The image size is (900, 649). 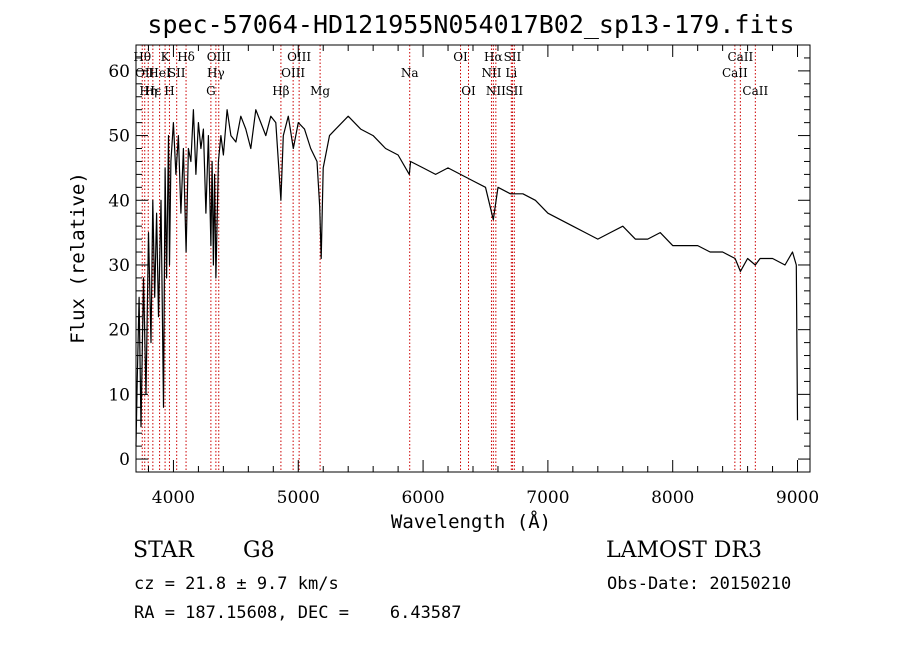 What do you see at coordinates (422, 498) in the screenshot?
I see `x-tick-label: 6000` at bounding box center [422, 498].